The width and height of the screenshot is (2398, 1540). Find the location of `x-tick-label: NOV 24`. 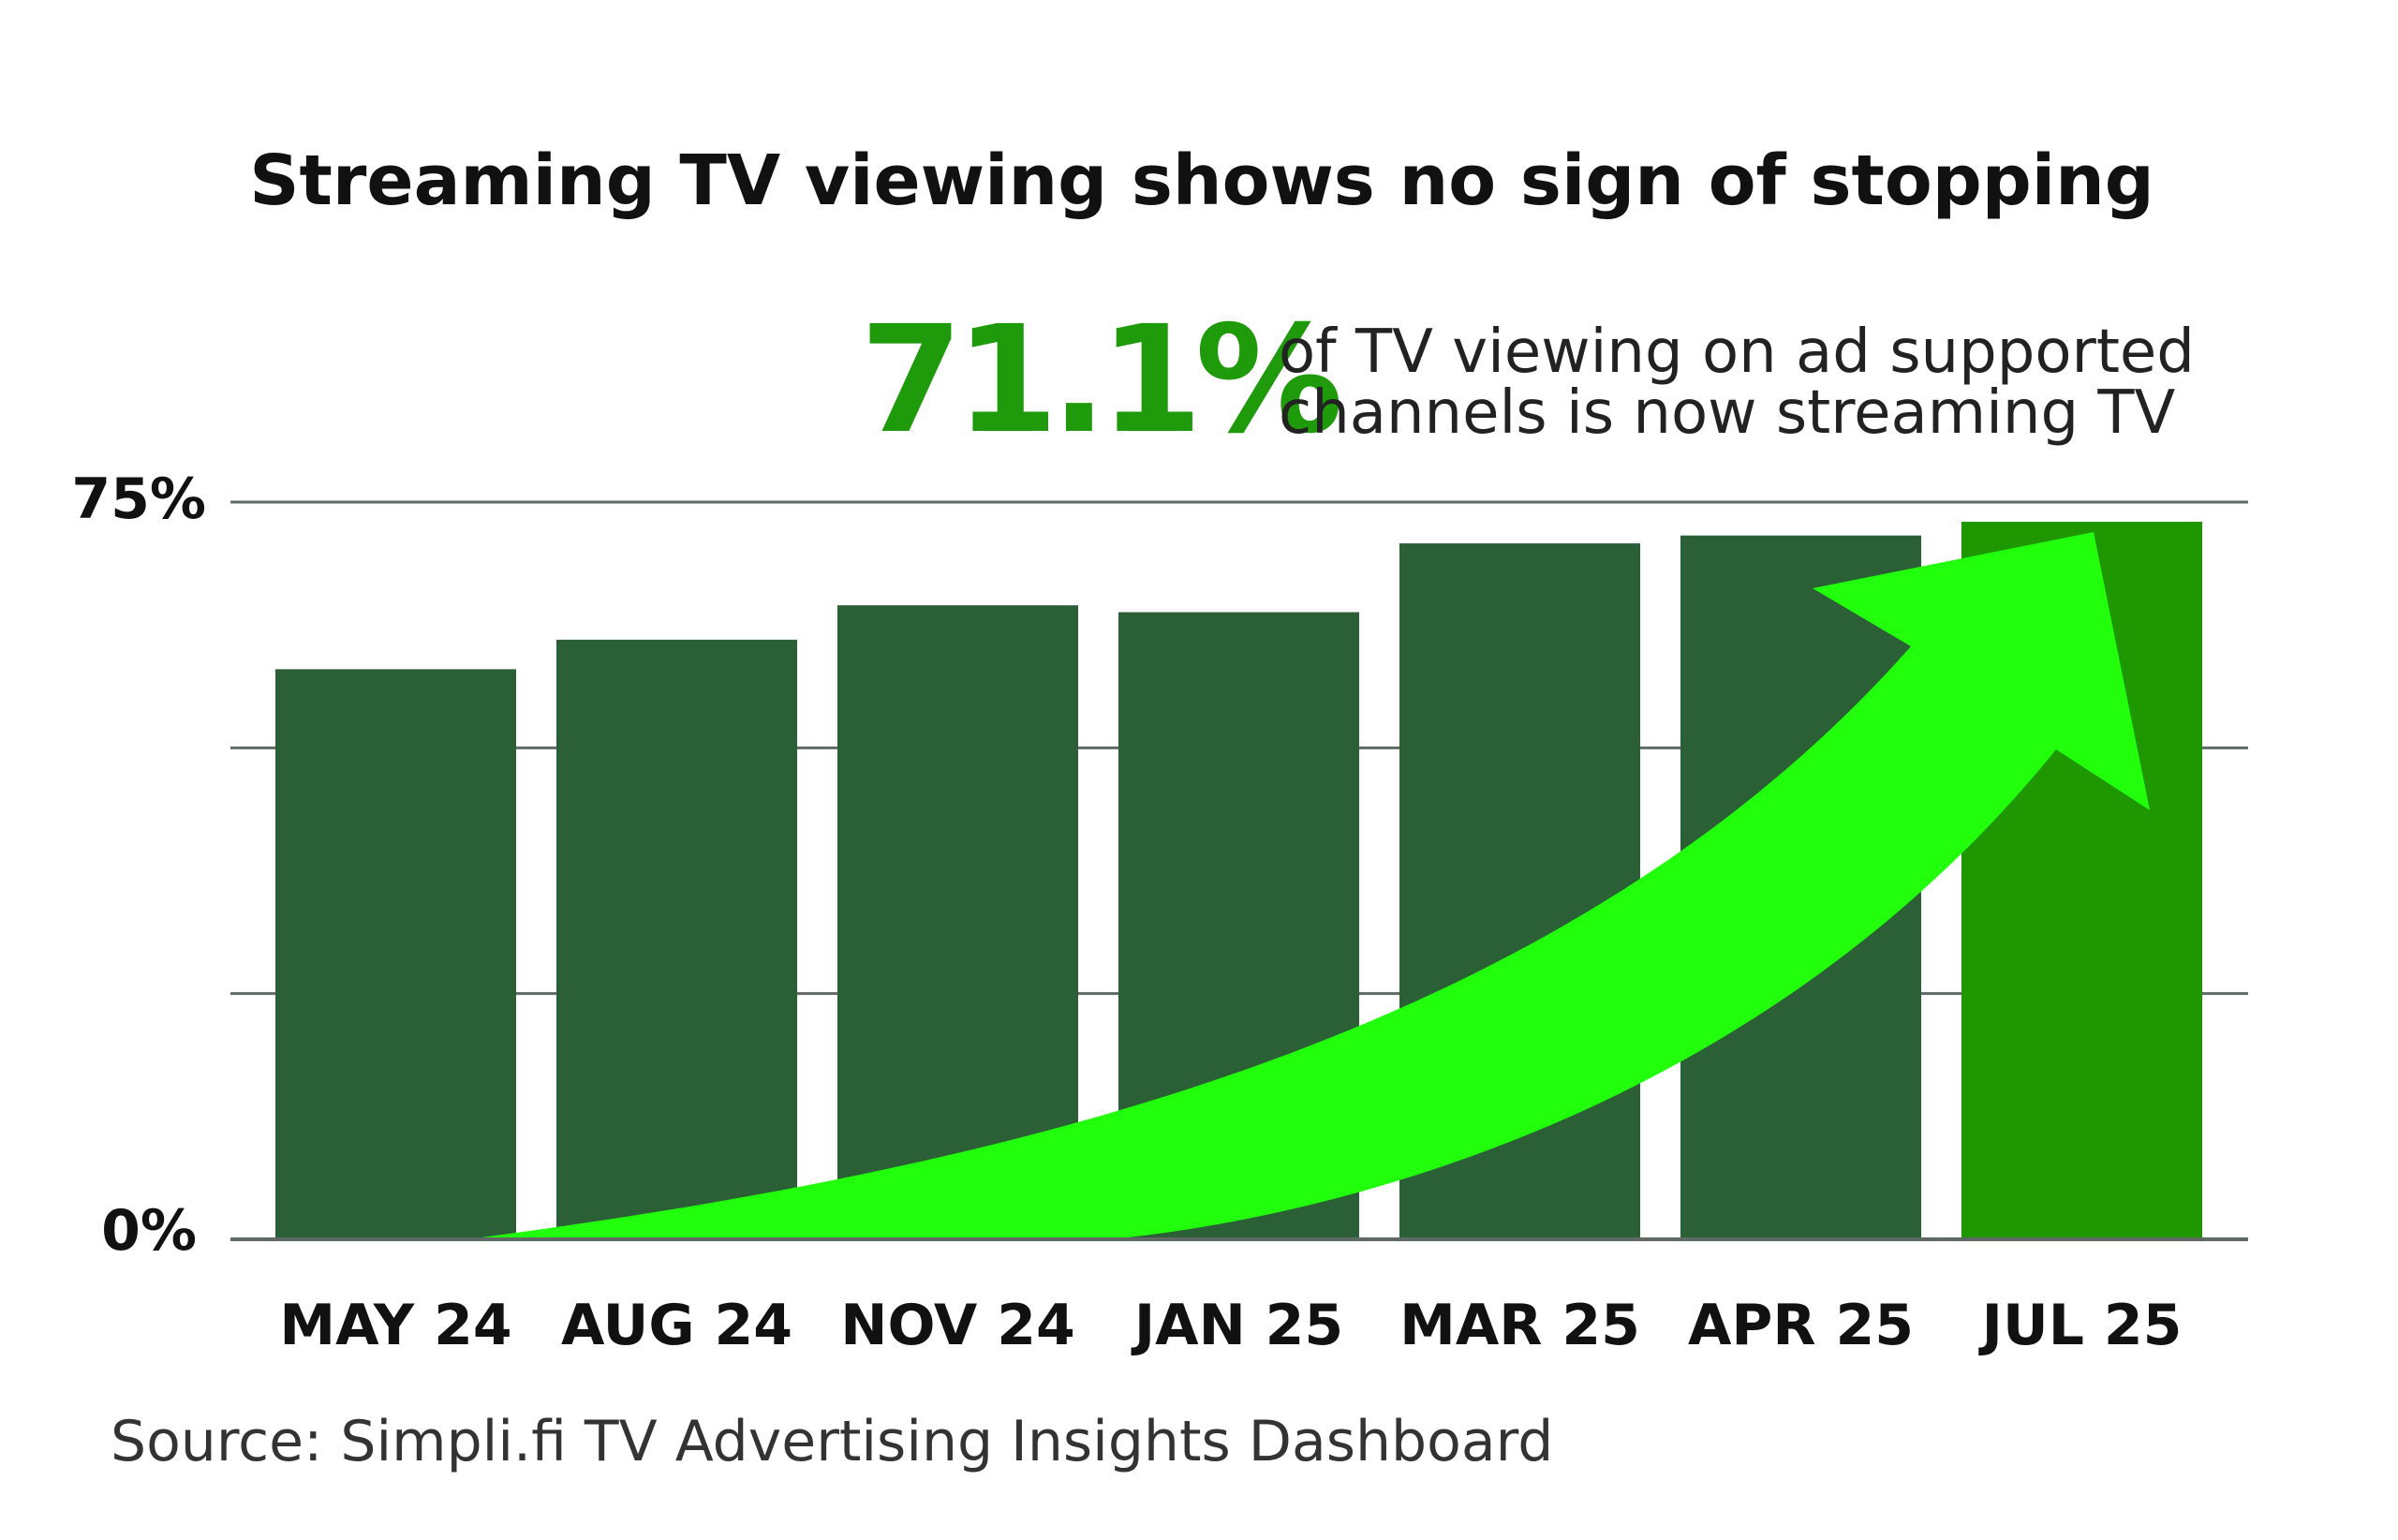

x-tick-label: NOV 24 is located at coordinates (957, 1325).